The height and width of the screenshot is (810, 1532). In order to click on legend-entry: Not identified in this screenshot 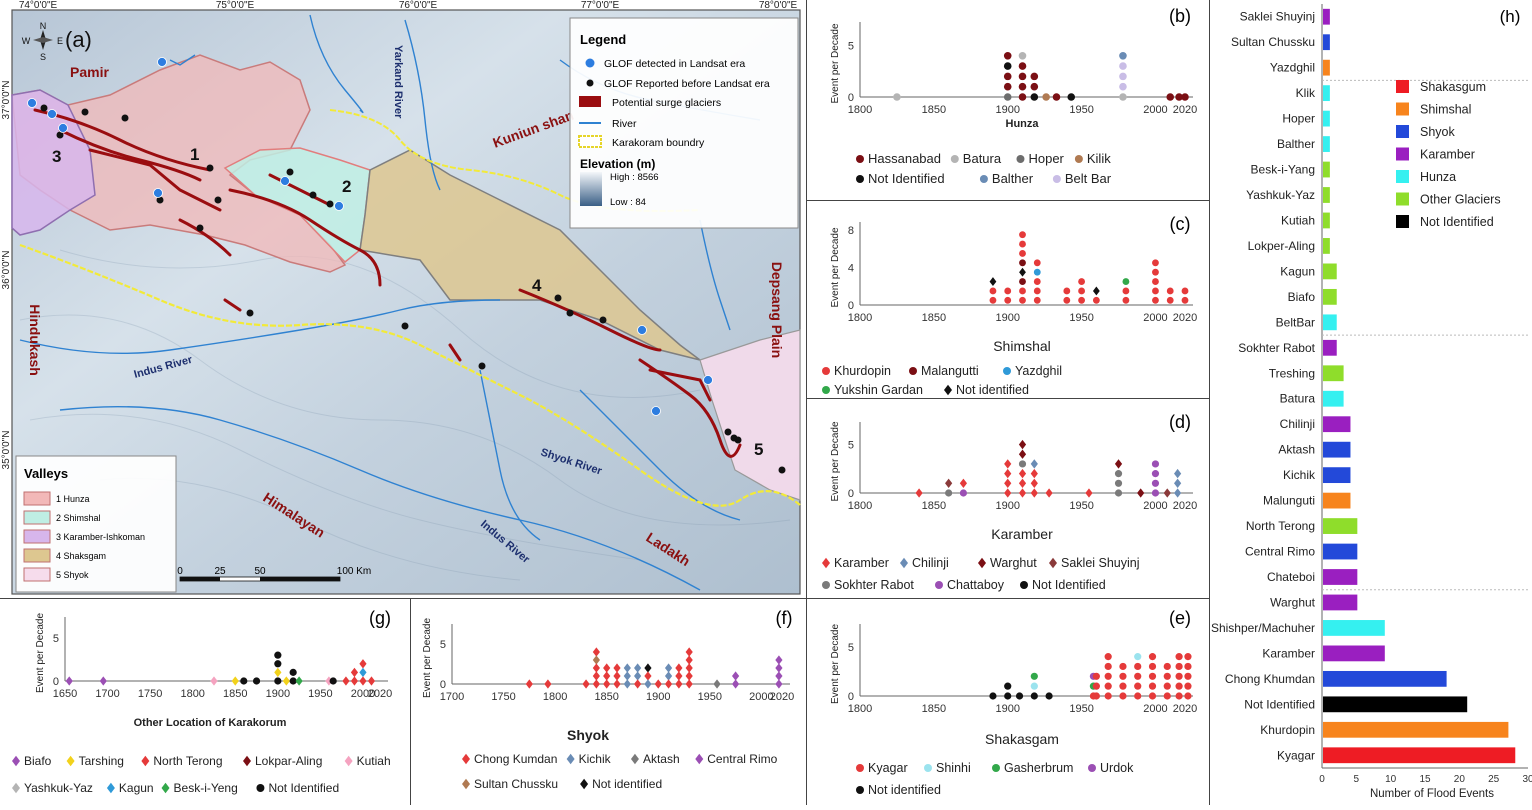, I will do `click(992, 390)`.